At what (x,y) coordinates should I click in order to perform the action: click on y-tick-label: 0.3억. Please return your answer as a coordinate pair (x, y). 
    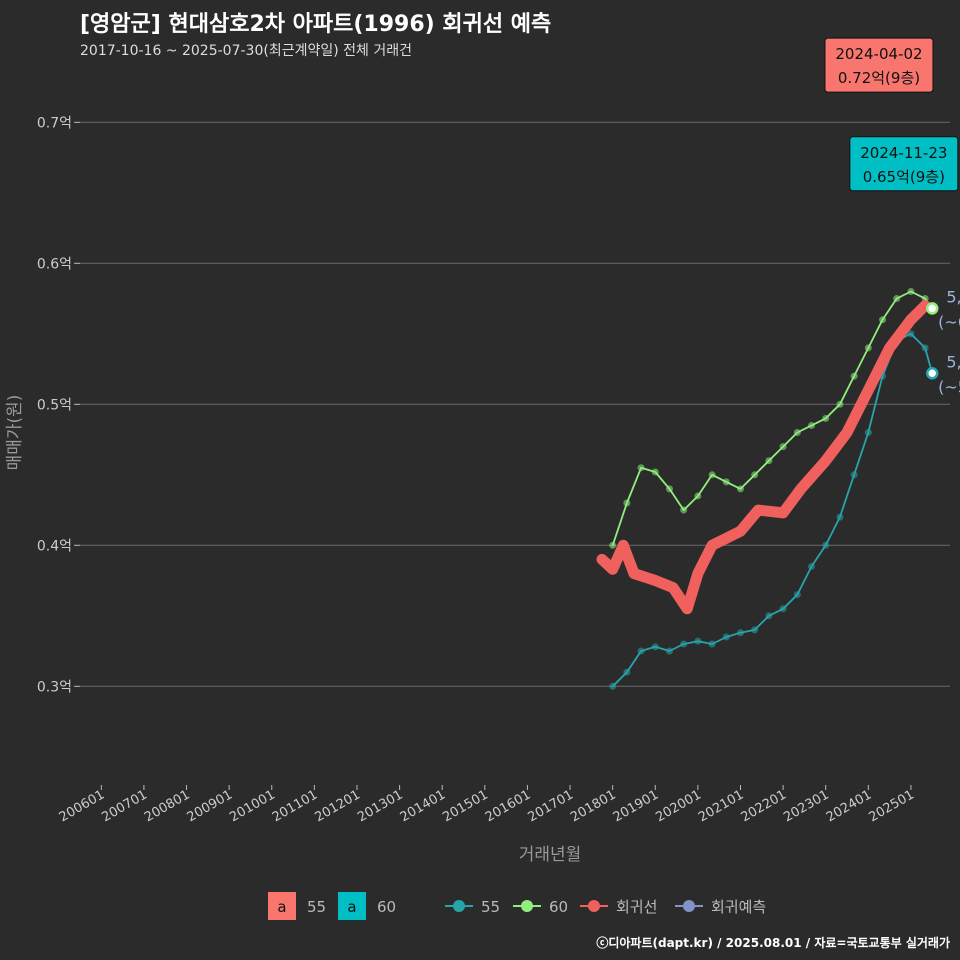
    Looking at the image, I should click on (54, 687).